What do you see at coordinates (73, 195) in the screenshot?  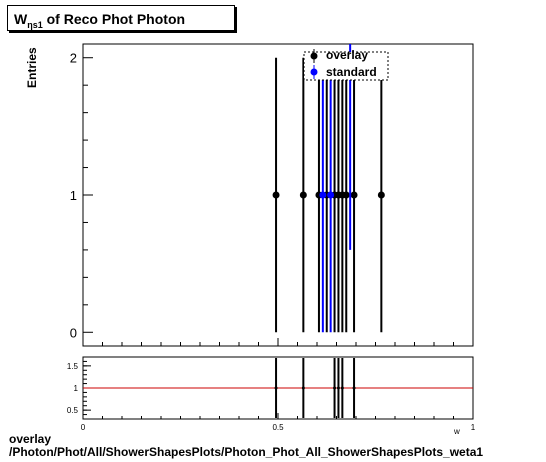 I see `y-tick-label: 1` at bounding box center [73, 195].